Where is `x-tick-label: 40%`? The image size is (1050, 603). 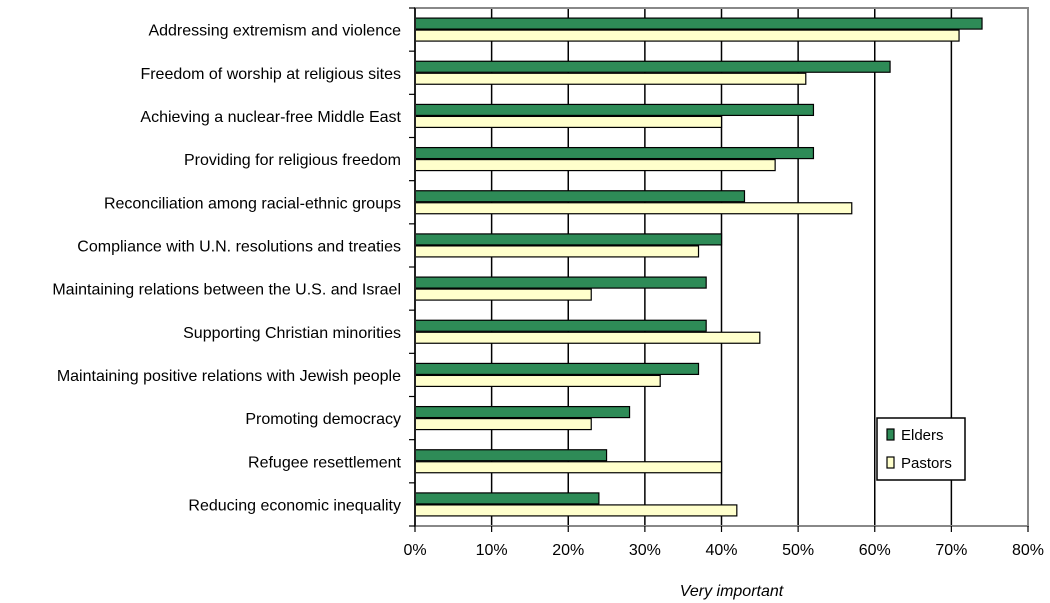
x-tick-label: 40% is located at coordinates (721, 550).